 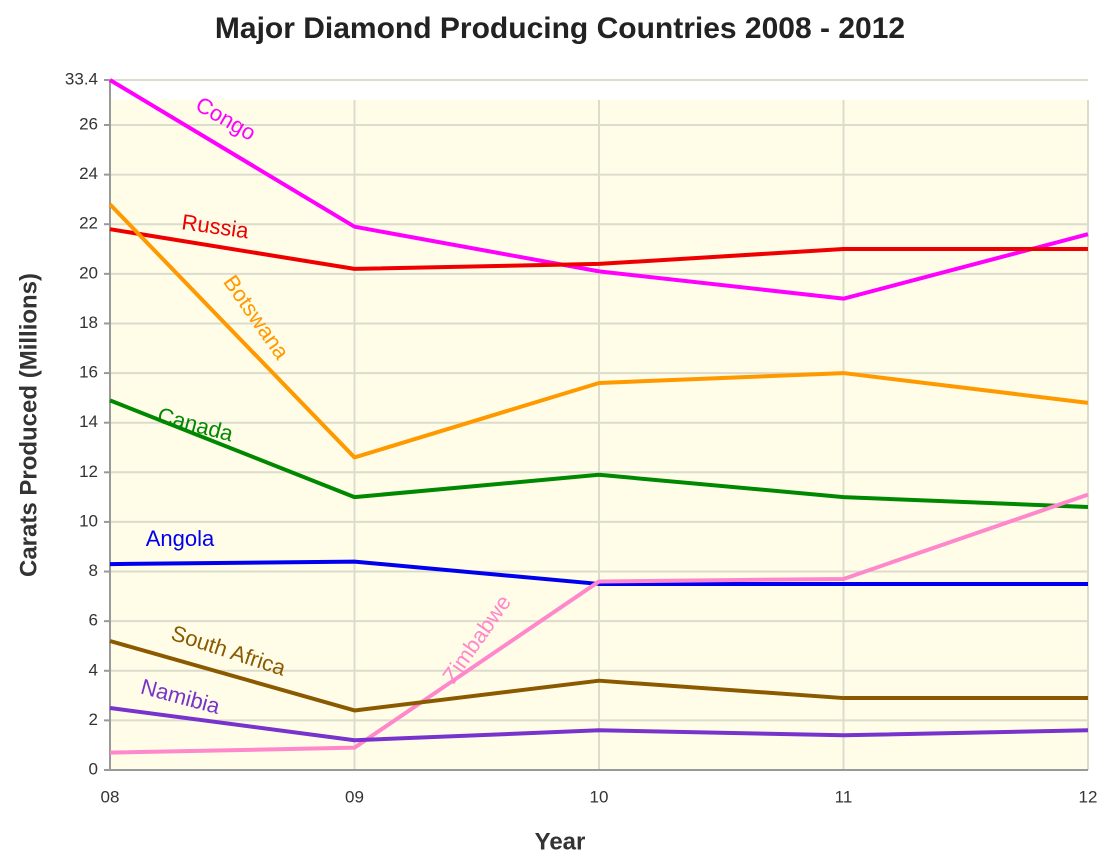 I want to click on y-tick-label: 14, so click(x=88, y=421).